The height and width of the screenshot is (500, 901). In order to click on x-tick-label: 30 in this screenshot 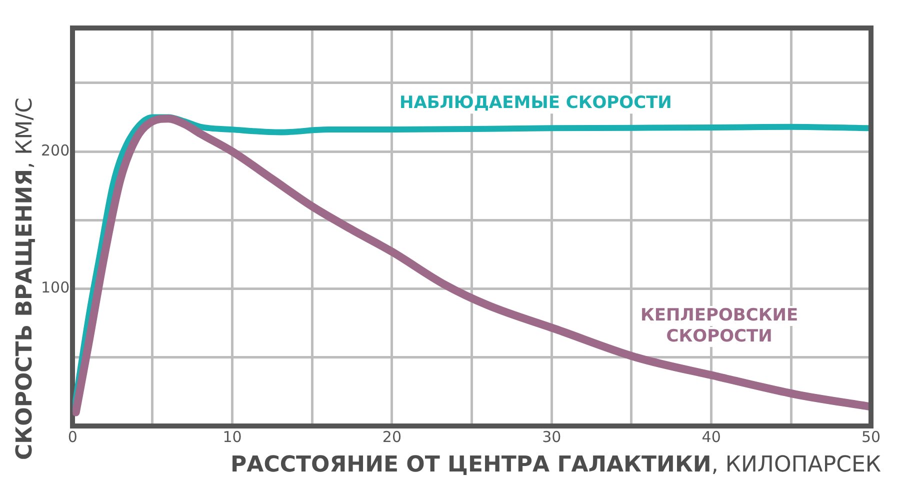, I will do `click(552, 437)`.